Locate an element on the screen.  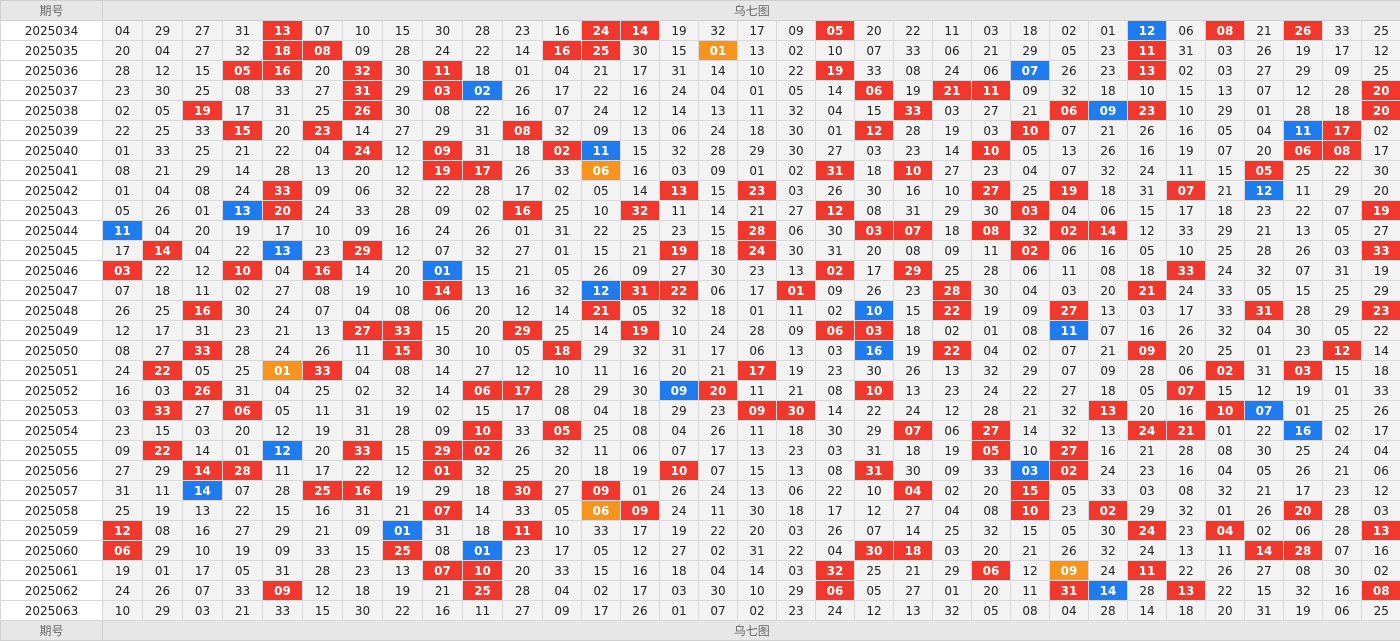
highlighted-number-cell: 02 is located at coordinates (482, 90).